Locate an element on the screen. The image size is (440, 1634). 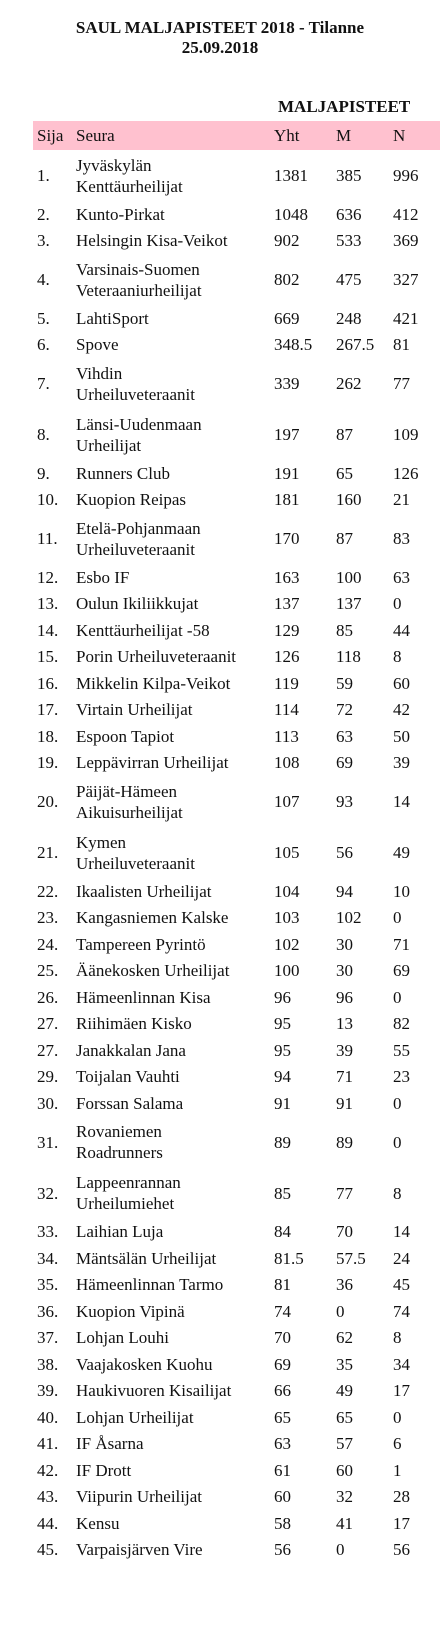
cell-sija: 31. is located at coordinates (48, 1142).